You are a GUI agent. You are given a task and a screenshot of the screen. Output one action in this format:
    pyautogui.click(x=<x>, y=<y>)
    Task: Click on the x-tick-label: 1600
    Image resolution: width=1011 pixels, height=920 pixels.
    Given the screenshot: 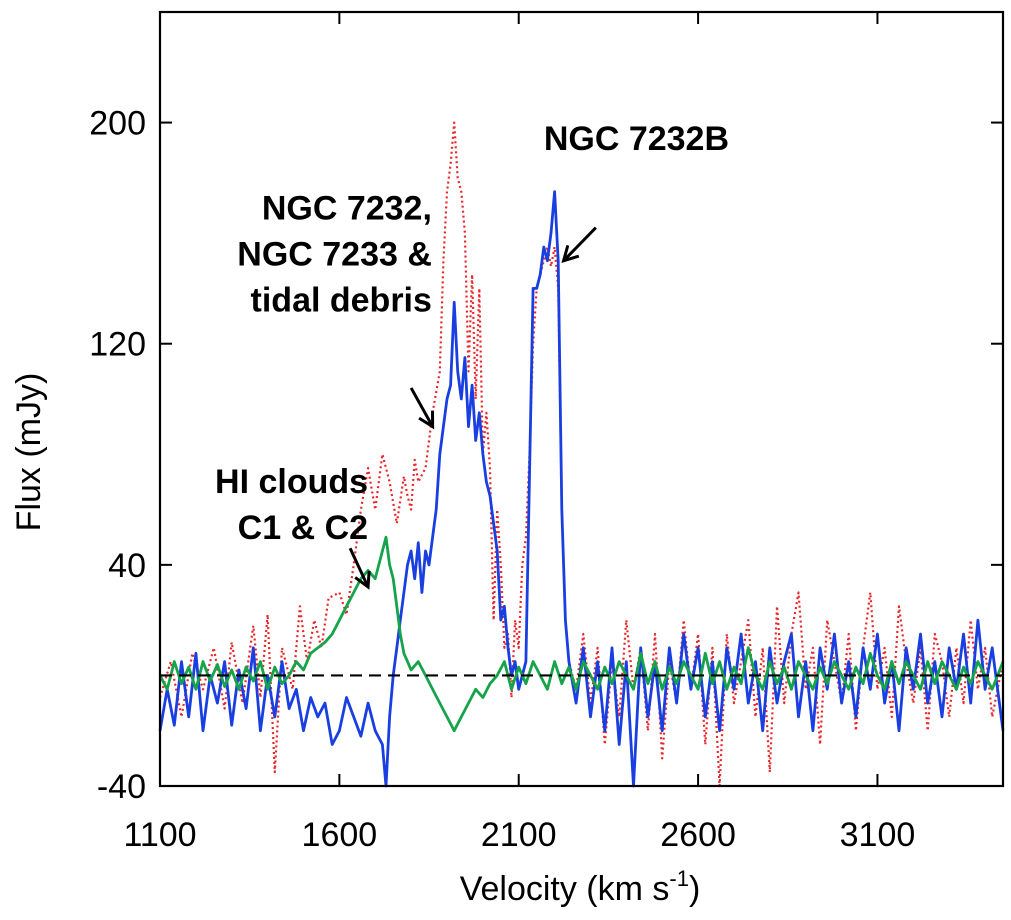 What is the action you would take?
    pyautogui.click(x=340, y=835)
    